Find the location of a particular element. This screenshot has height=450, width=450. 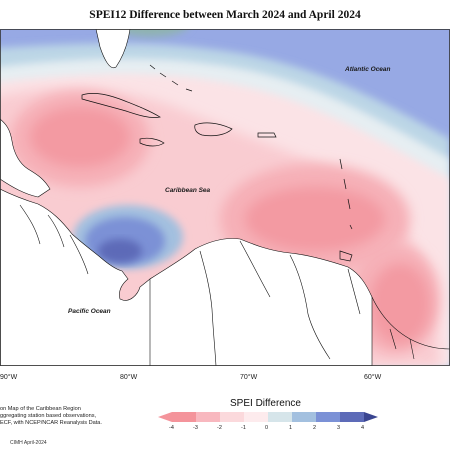

caribbean-sea-label: Caribbean Sea is located at coordinates (188, 190).